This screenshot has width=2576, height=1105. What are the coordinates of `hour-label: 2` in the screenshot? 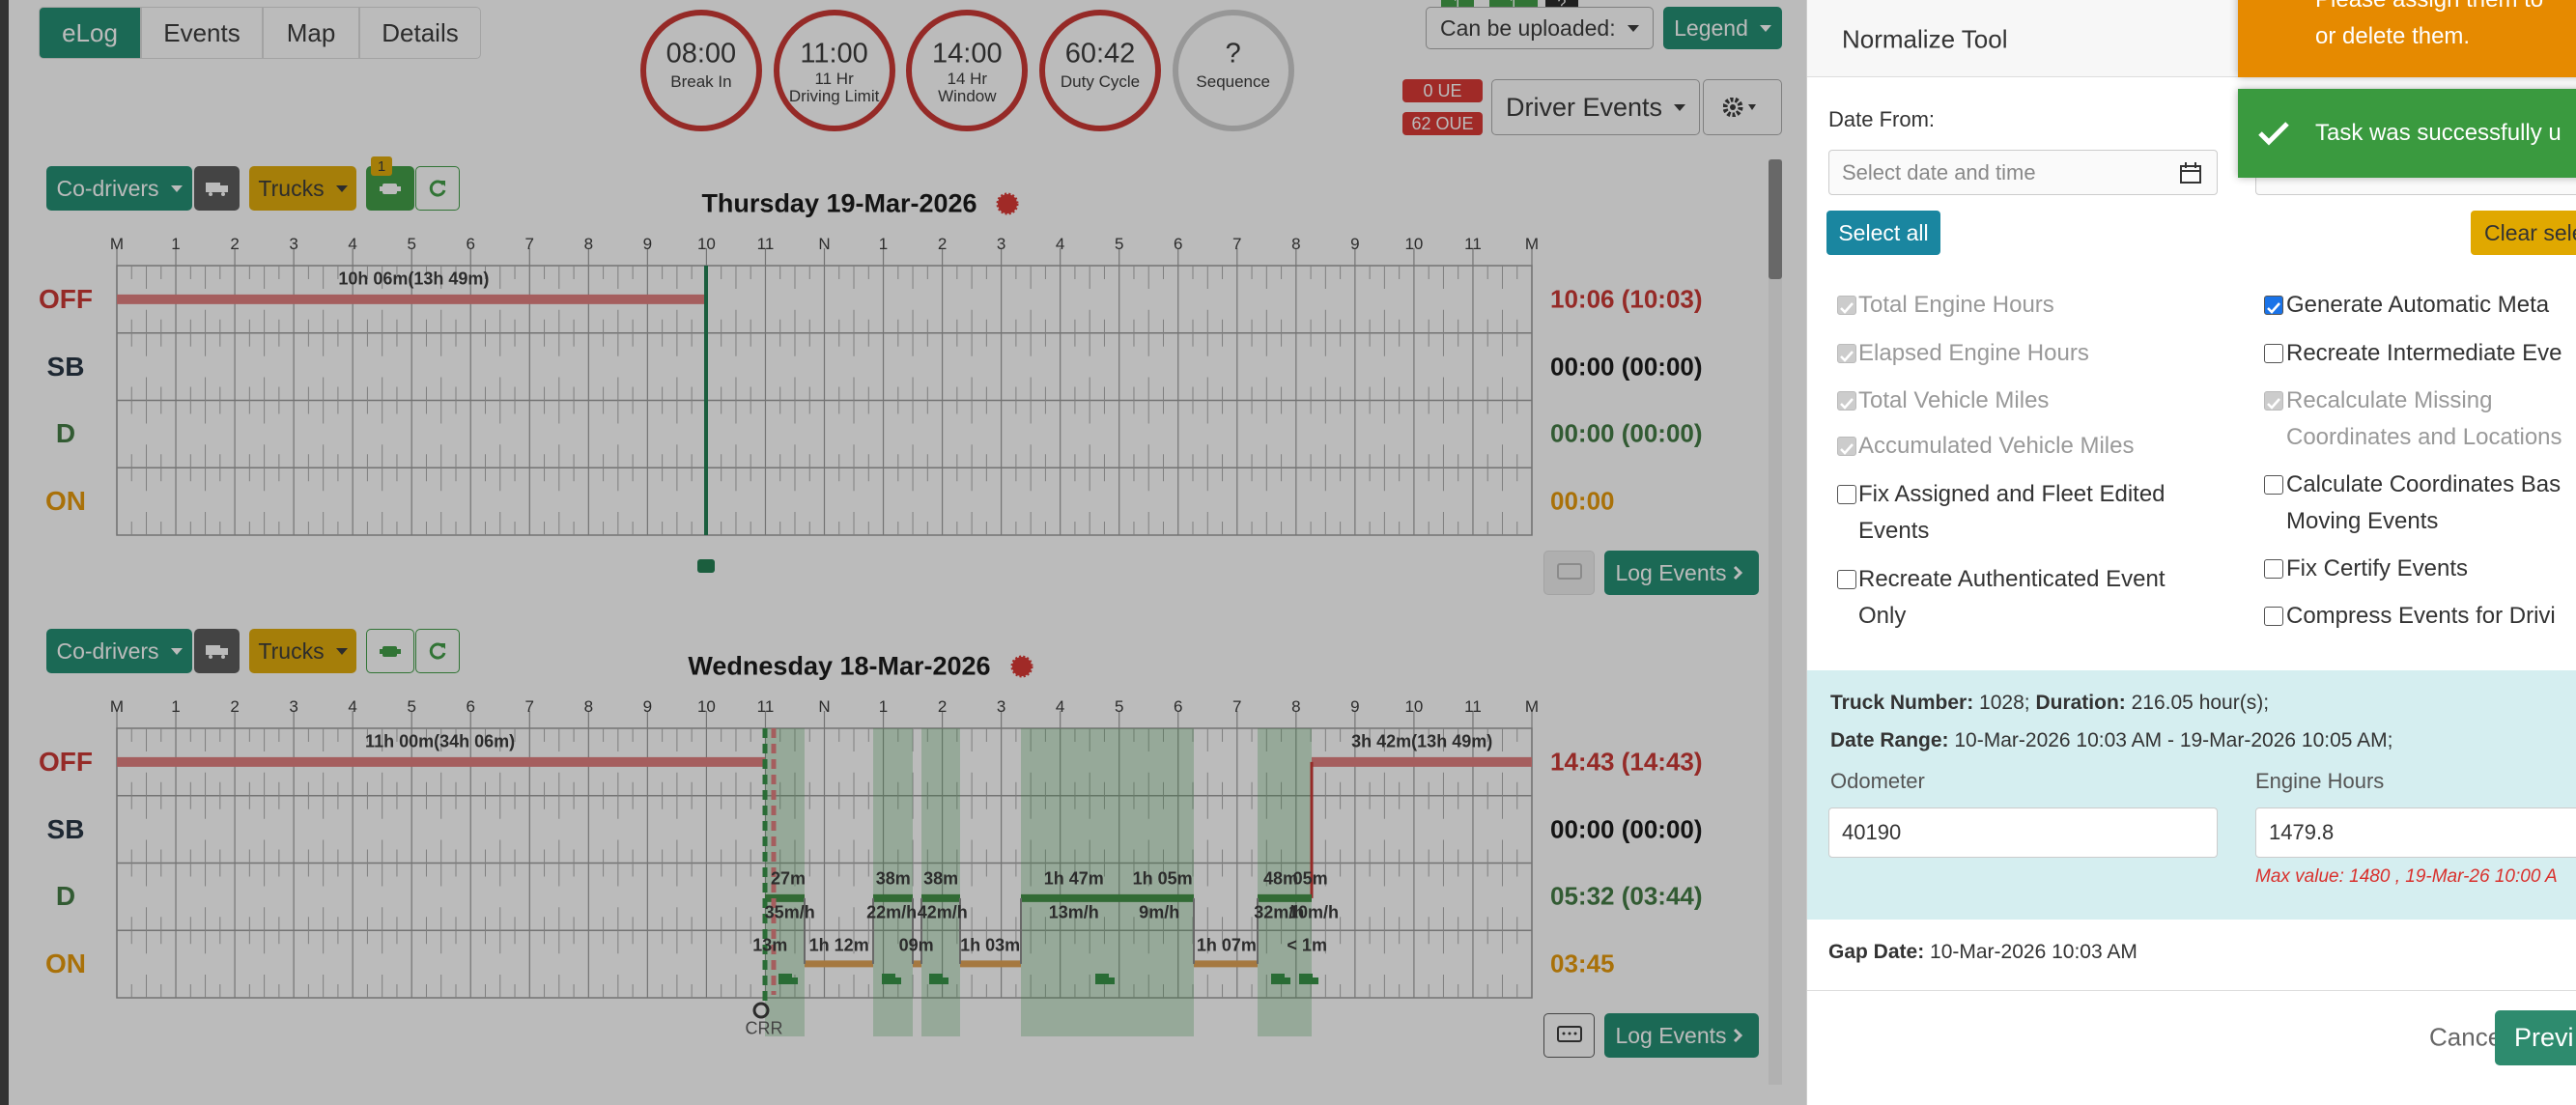 It's located at (942, 707).